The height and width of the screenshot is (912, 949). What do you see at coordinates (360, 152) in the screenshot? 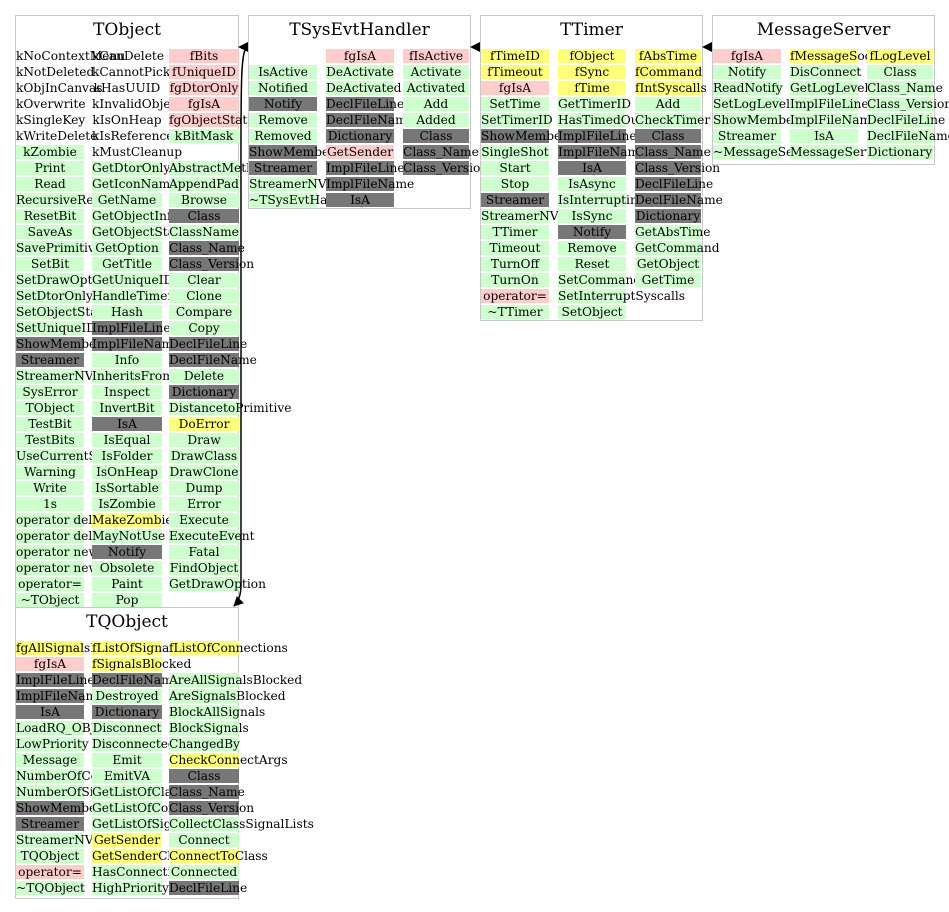
I see `member-cell: GetSender` at bounding box center [360, 152].